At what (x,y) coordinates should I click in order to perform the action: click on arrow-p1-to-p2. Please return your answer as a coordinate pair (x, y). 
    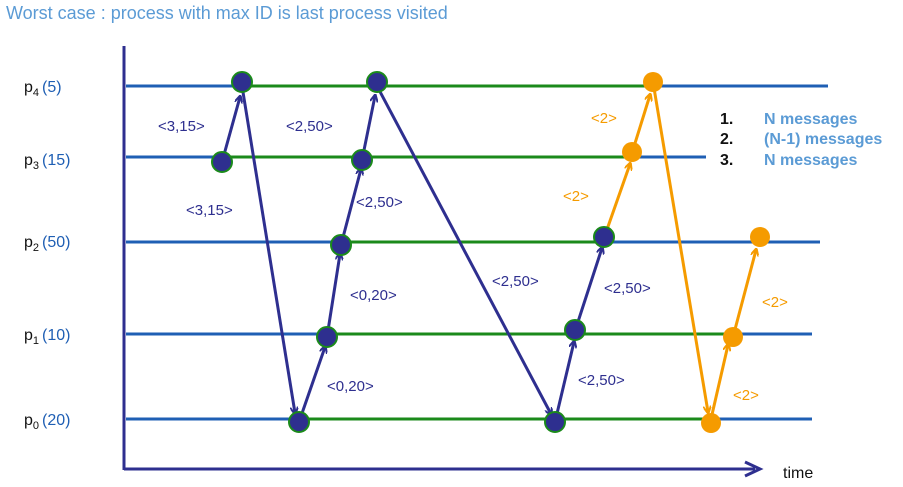
    Looking at the image, I should click on (332, 296).